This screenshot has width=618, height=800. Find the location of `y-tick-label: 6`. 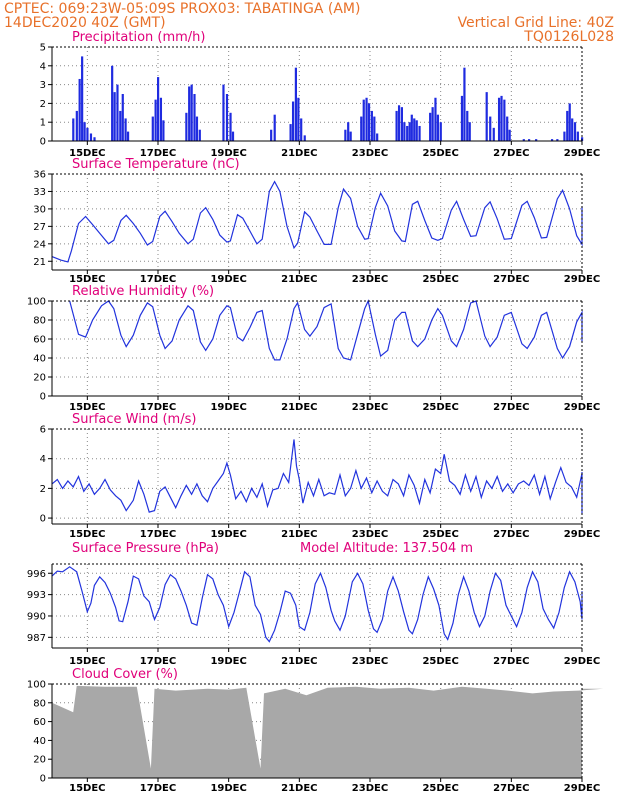

y-tick-label: 6 is located at coordinates (43, 430).